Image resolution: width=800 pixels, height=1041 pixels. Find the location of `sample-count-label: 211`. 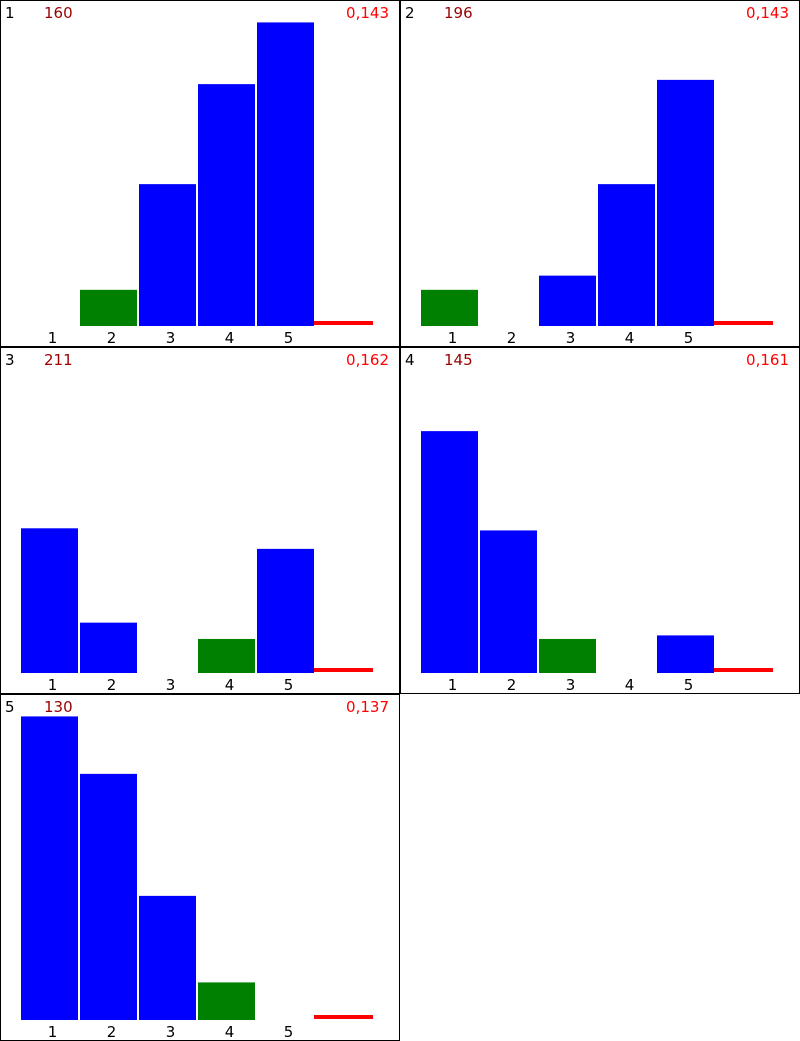

sample-count-label: 211 is located at coordinates (58, 360).